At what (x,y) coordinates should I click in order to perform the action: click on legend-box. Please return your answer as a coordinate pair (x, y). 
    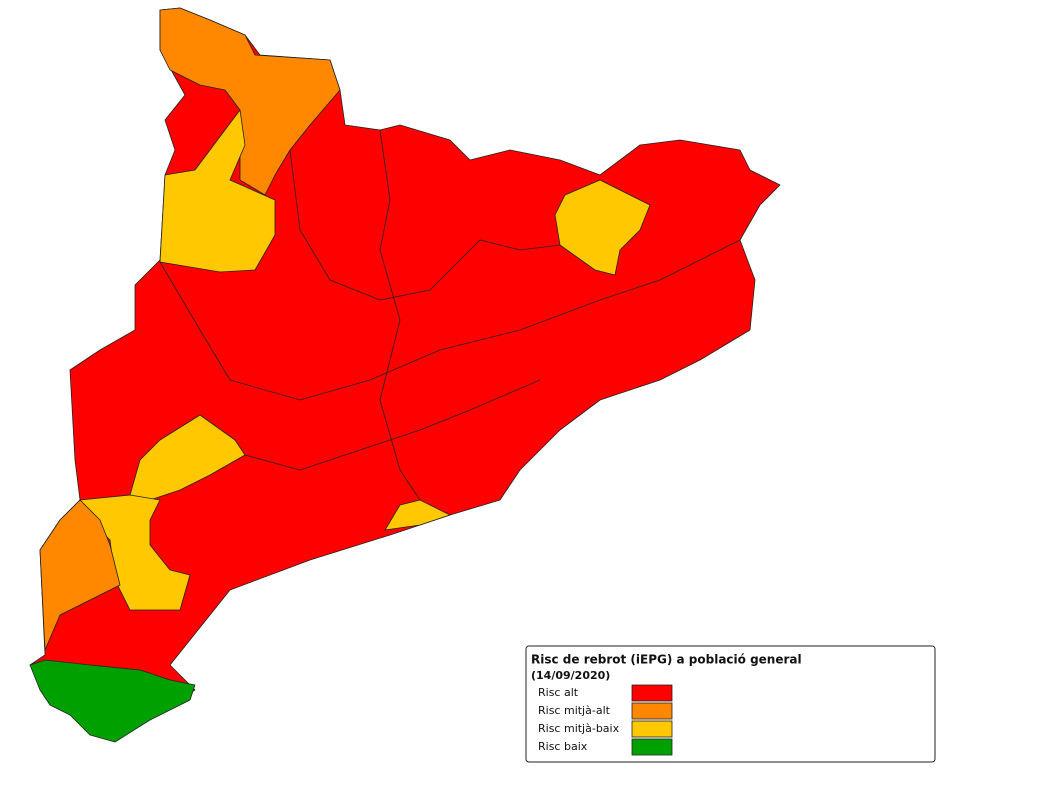
    Looking at the image, I should click on (730, 704).